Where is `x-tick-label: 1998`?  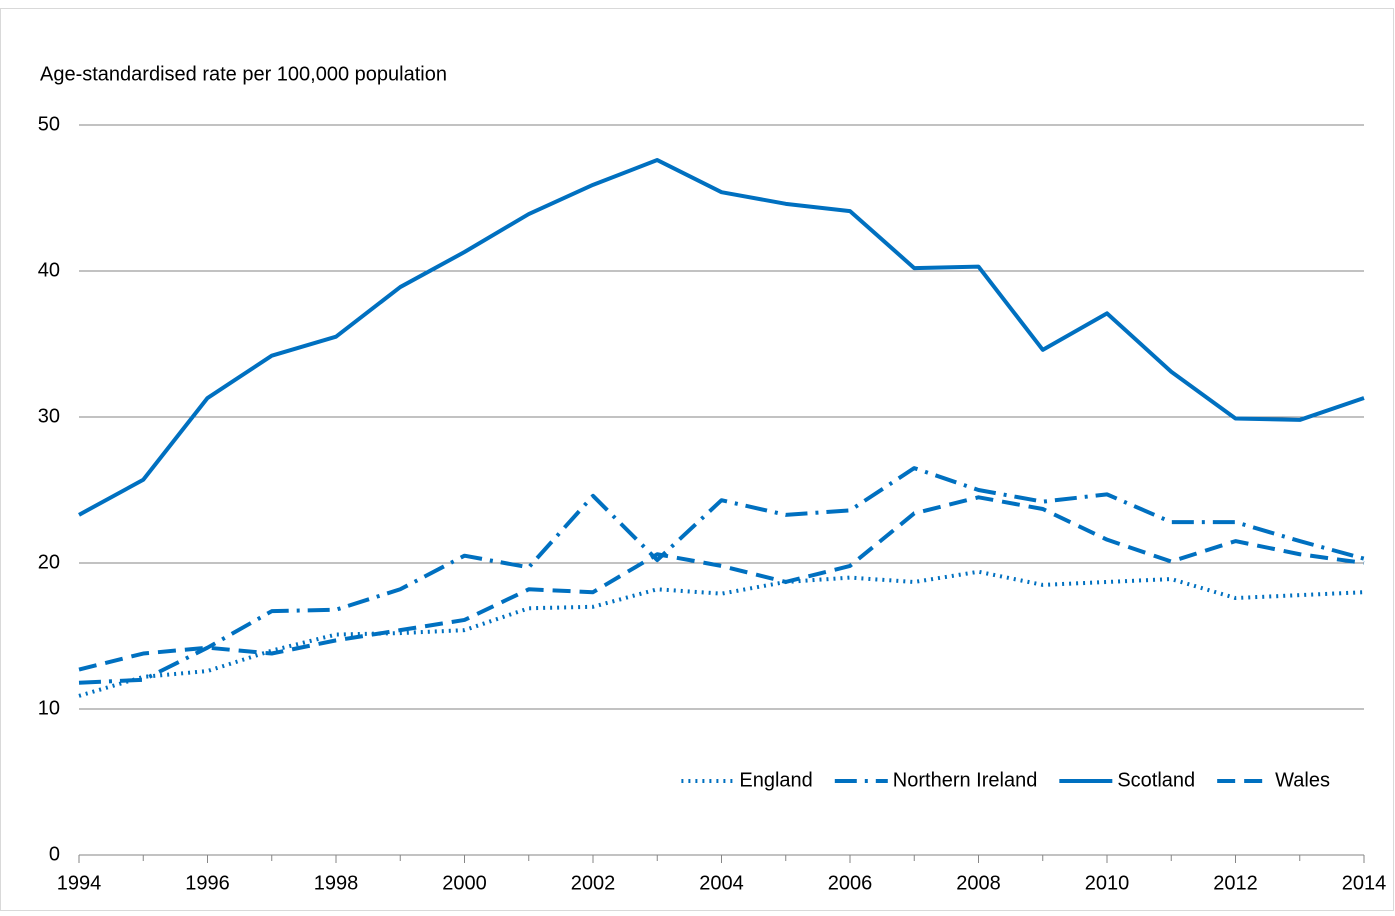 x-tick-label: 1998 is located at coordinates (336, 883).